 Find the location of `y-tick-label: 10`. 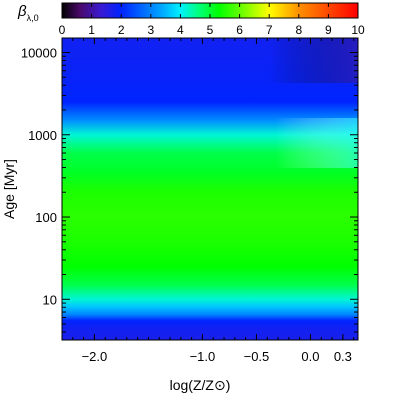

y-tick-label: 10 is located at coordinates (50, 299).